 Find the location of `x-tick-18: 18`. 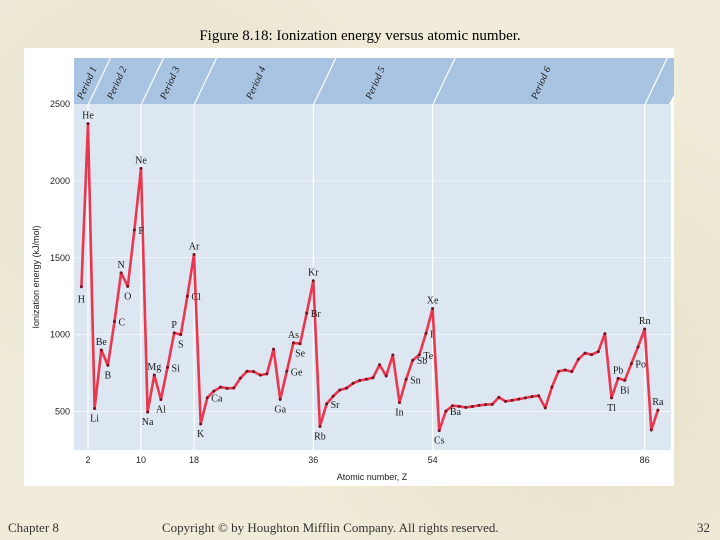

x-tick-18: 18 is located at coordinates (194, 460).